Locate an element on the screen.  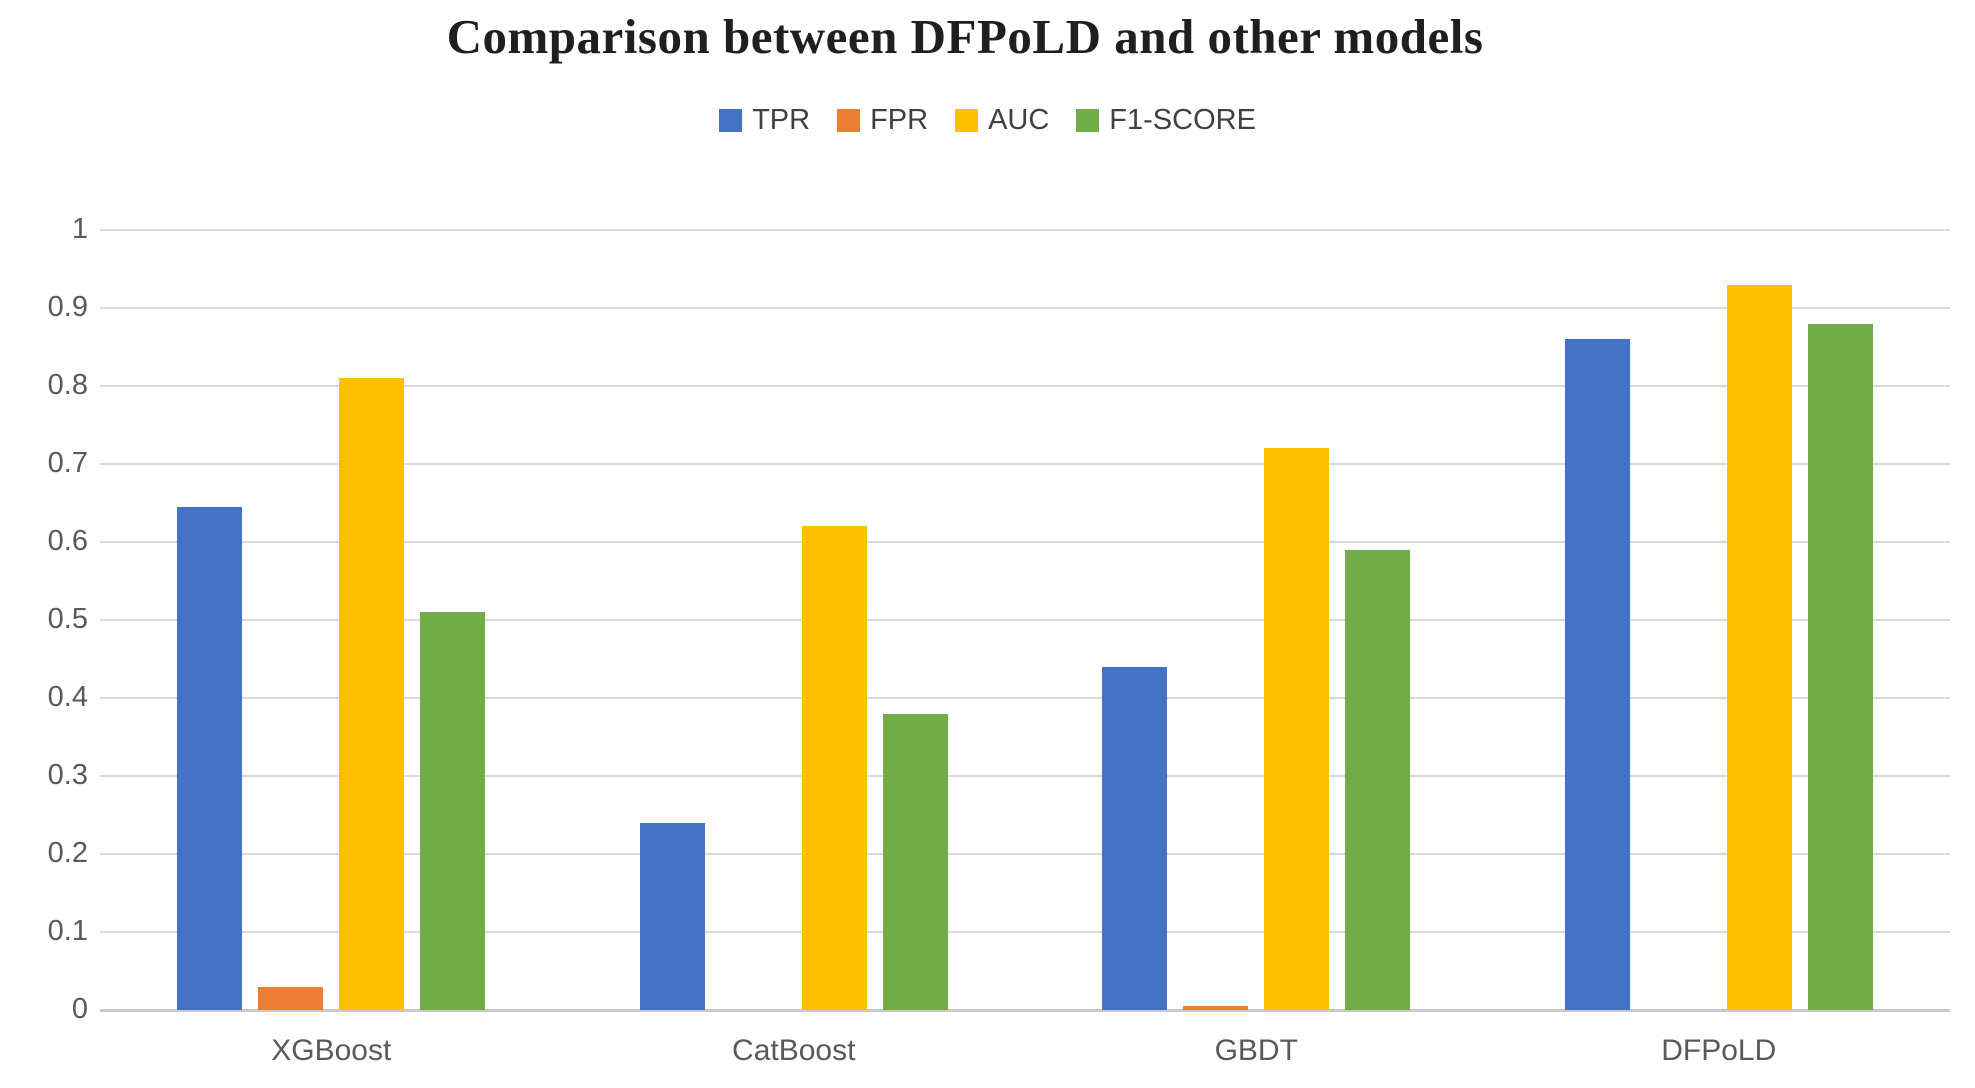
legend-swatch-auc is located at coordinates (967, 120).